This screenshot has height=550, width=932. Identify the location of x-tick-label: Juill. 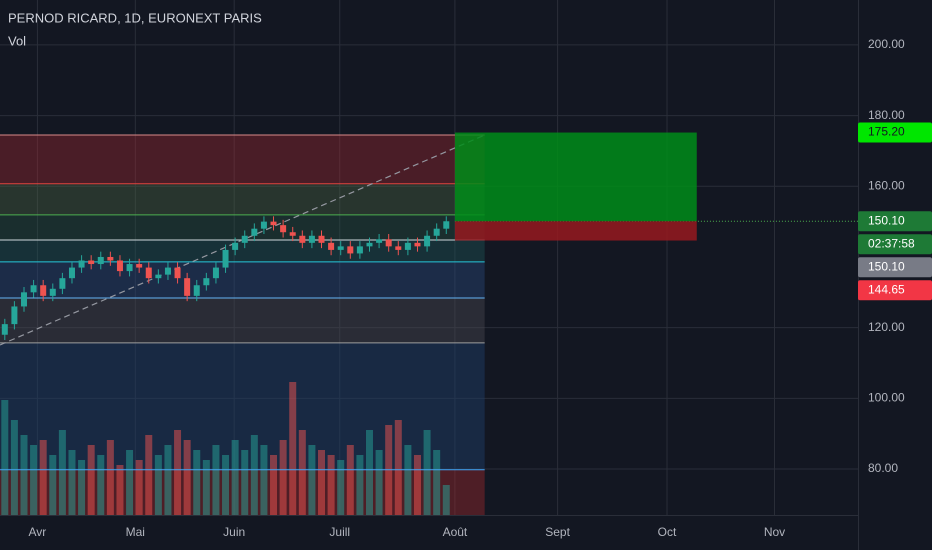
(339, 532).